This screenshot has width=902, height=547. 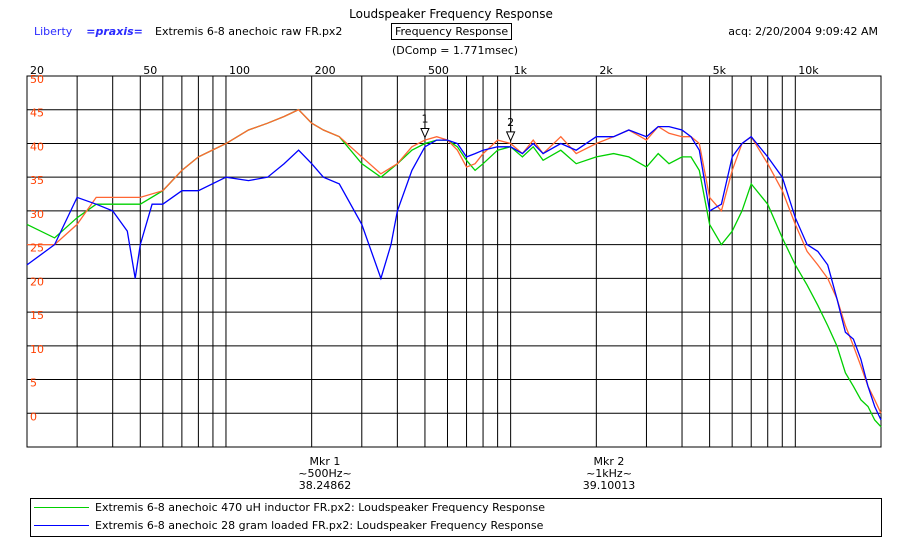 I want to click on marker-1-frequency: ~500Hz~, so click(x=325, y=473).